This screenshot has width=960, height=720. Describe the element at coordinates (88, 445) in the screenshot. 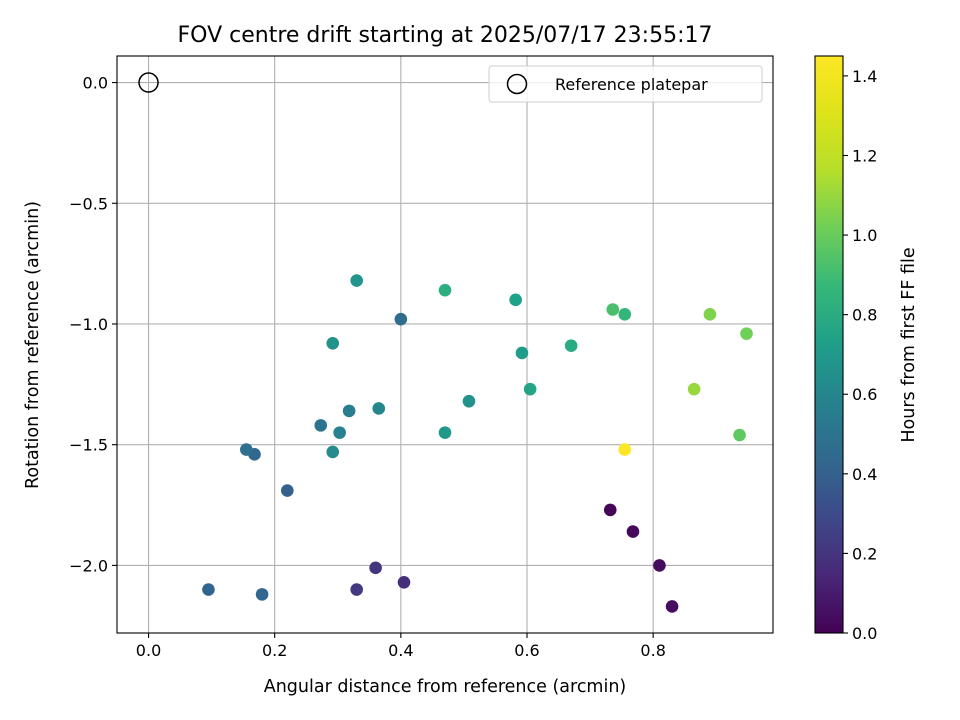

I see `y-tick-label: −1.5` at that location.